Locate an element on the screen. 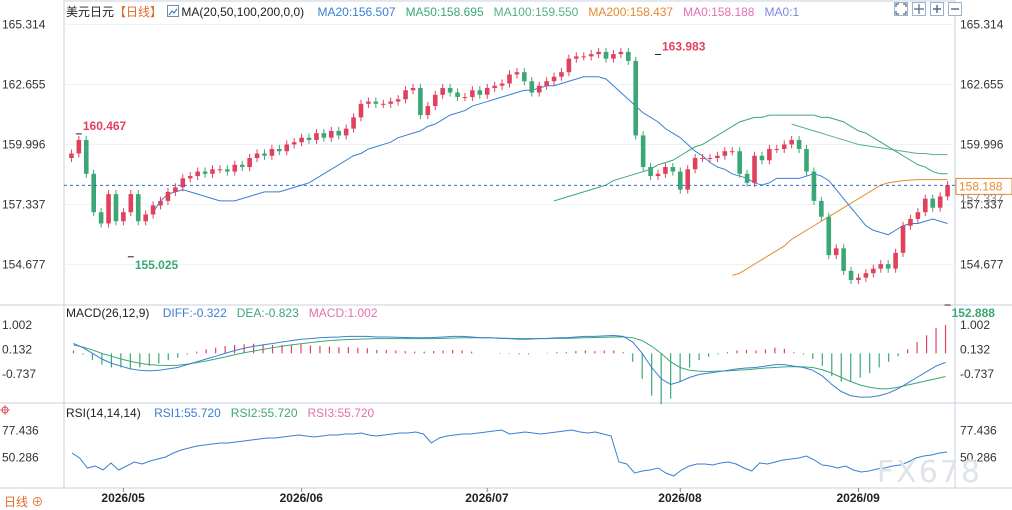 The height and width of the screenshot is (510, 1012). target-glyph-icon is located at coordinates (5, 410).